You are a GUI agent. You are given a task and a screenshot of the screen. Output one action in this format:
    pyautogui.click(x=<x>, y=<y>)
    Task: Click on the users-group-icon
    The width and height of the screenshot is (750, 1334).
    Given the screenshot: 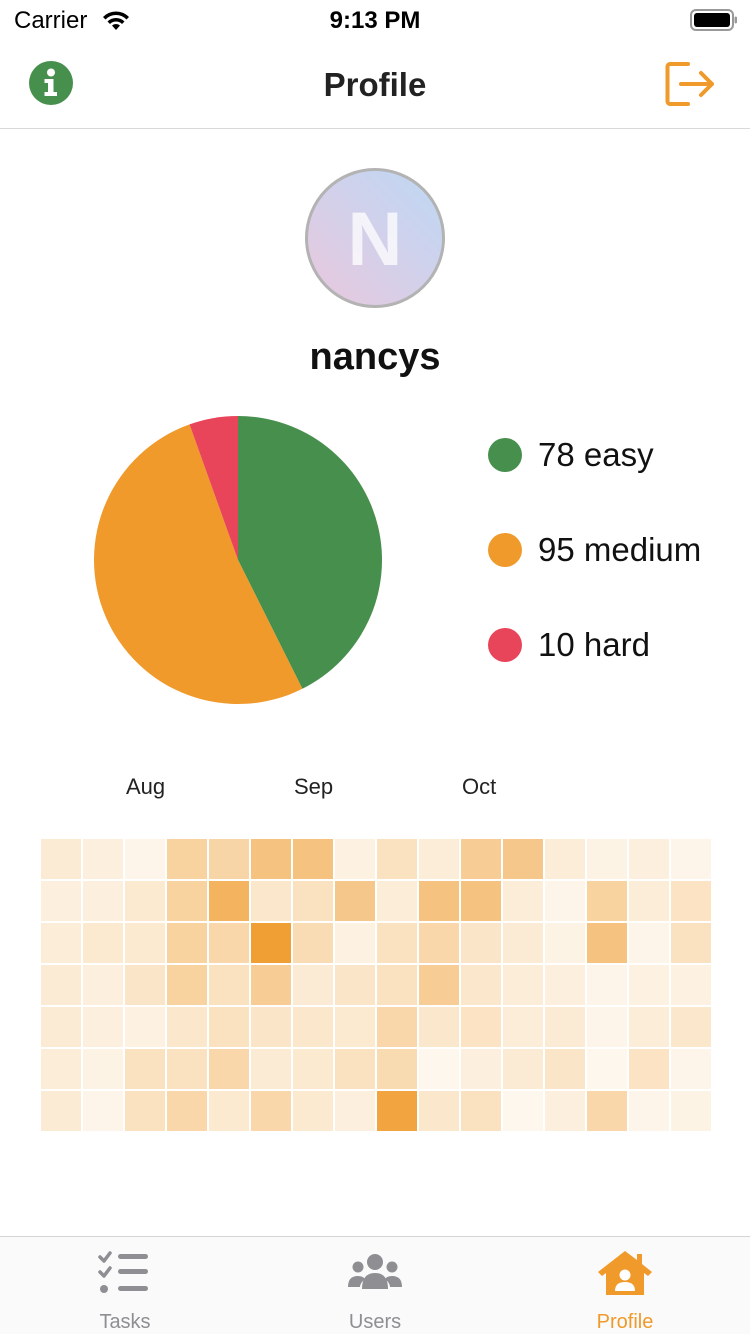 What is the action you would take?
    pyautogui.click(x=375, y=1271)
    